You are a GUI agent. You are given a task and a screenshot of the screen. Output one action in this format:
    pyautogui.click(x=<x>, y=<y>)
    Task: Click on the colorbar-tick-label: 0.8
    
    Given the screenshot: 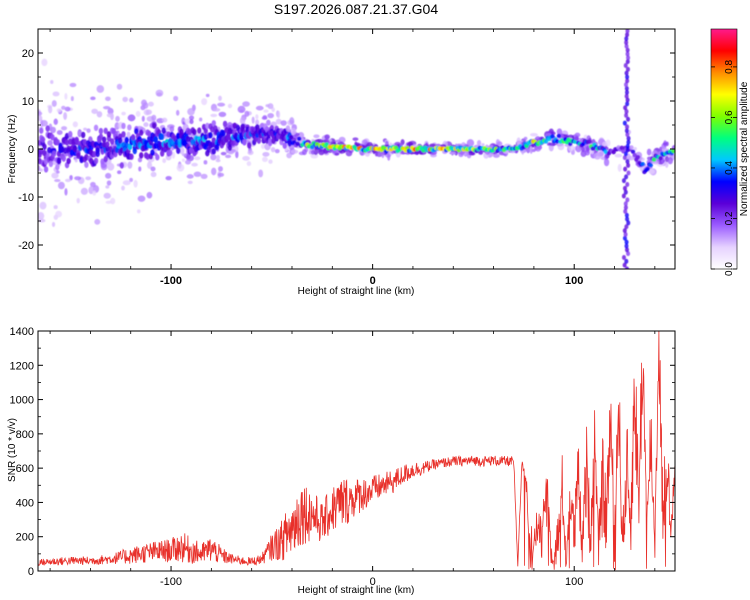 What is the action you would take?
    pyautogui.click(x=729, y=67)
    